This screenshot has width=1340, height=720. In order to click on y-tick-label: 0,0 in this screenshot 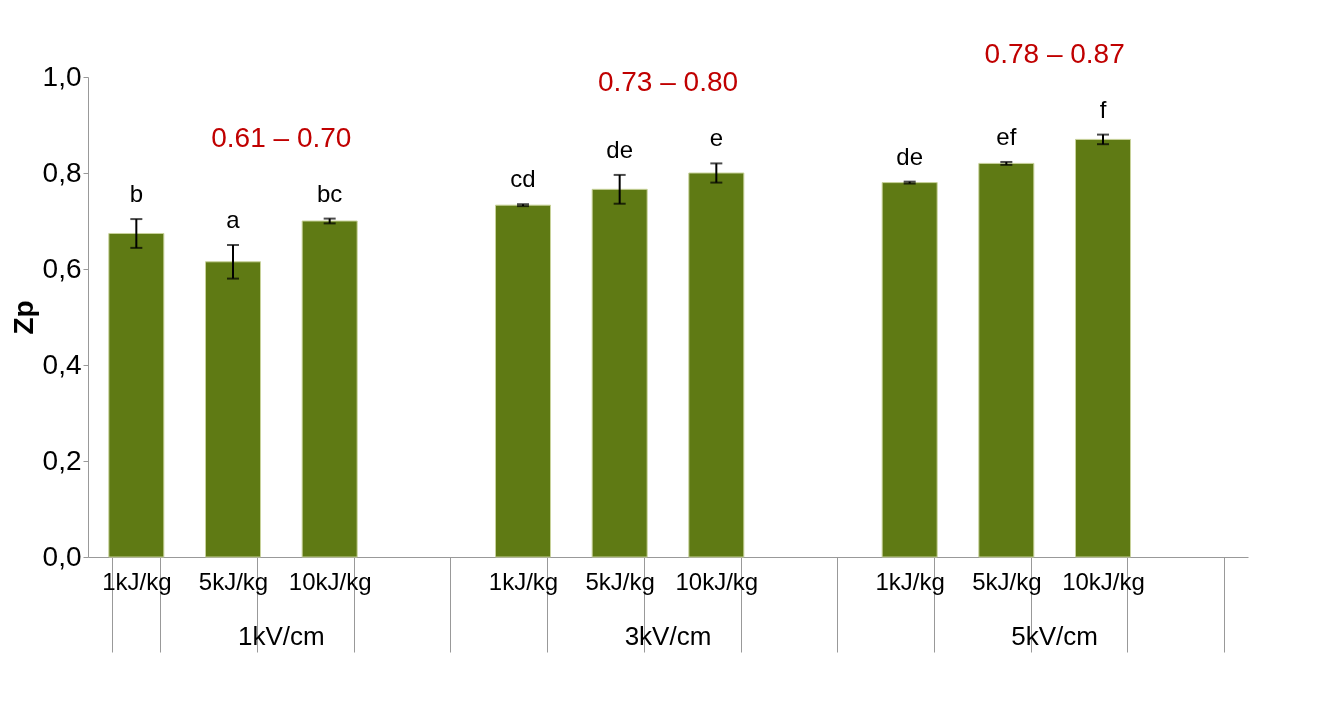, I will do `click(62, 556)`.